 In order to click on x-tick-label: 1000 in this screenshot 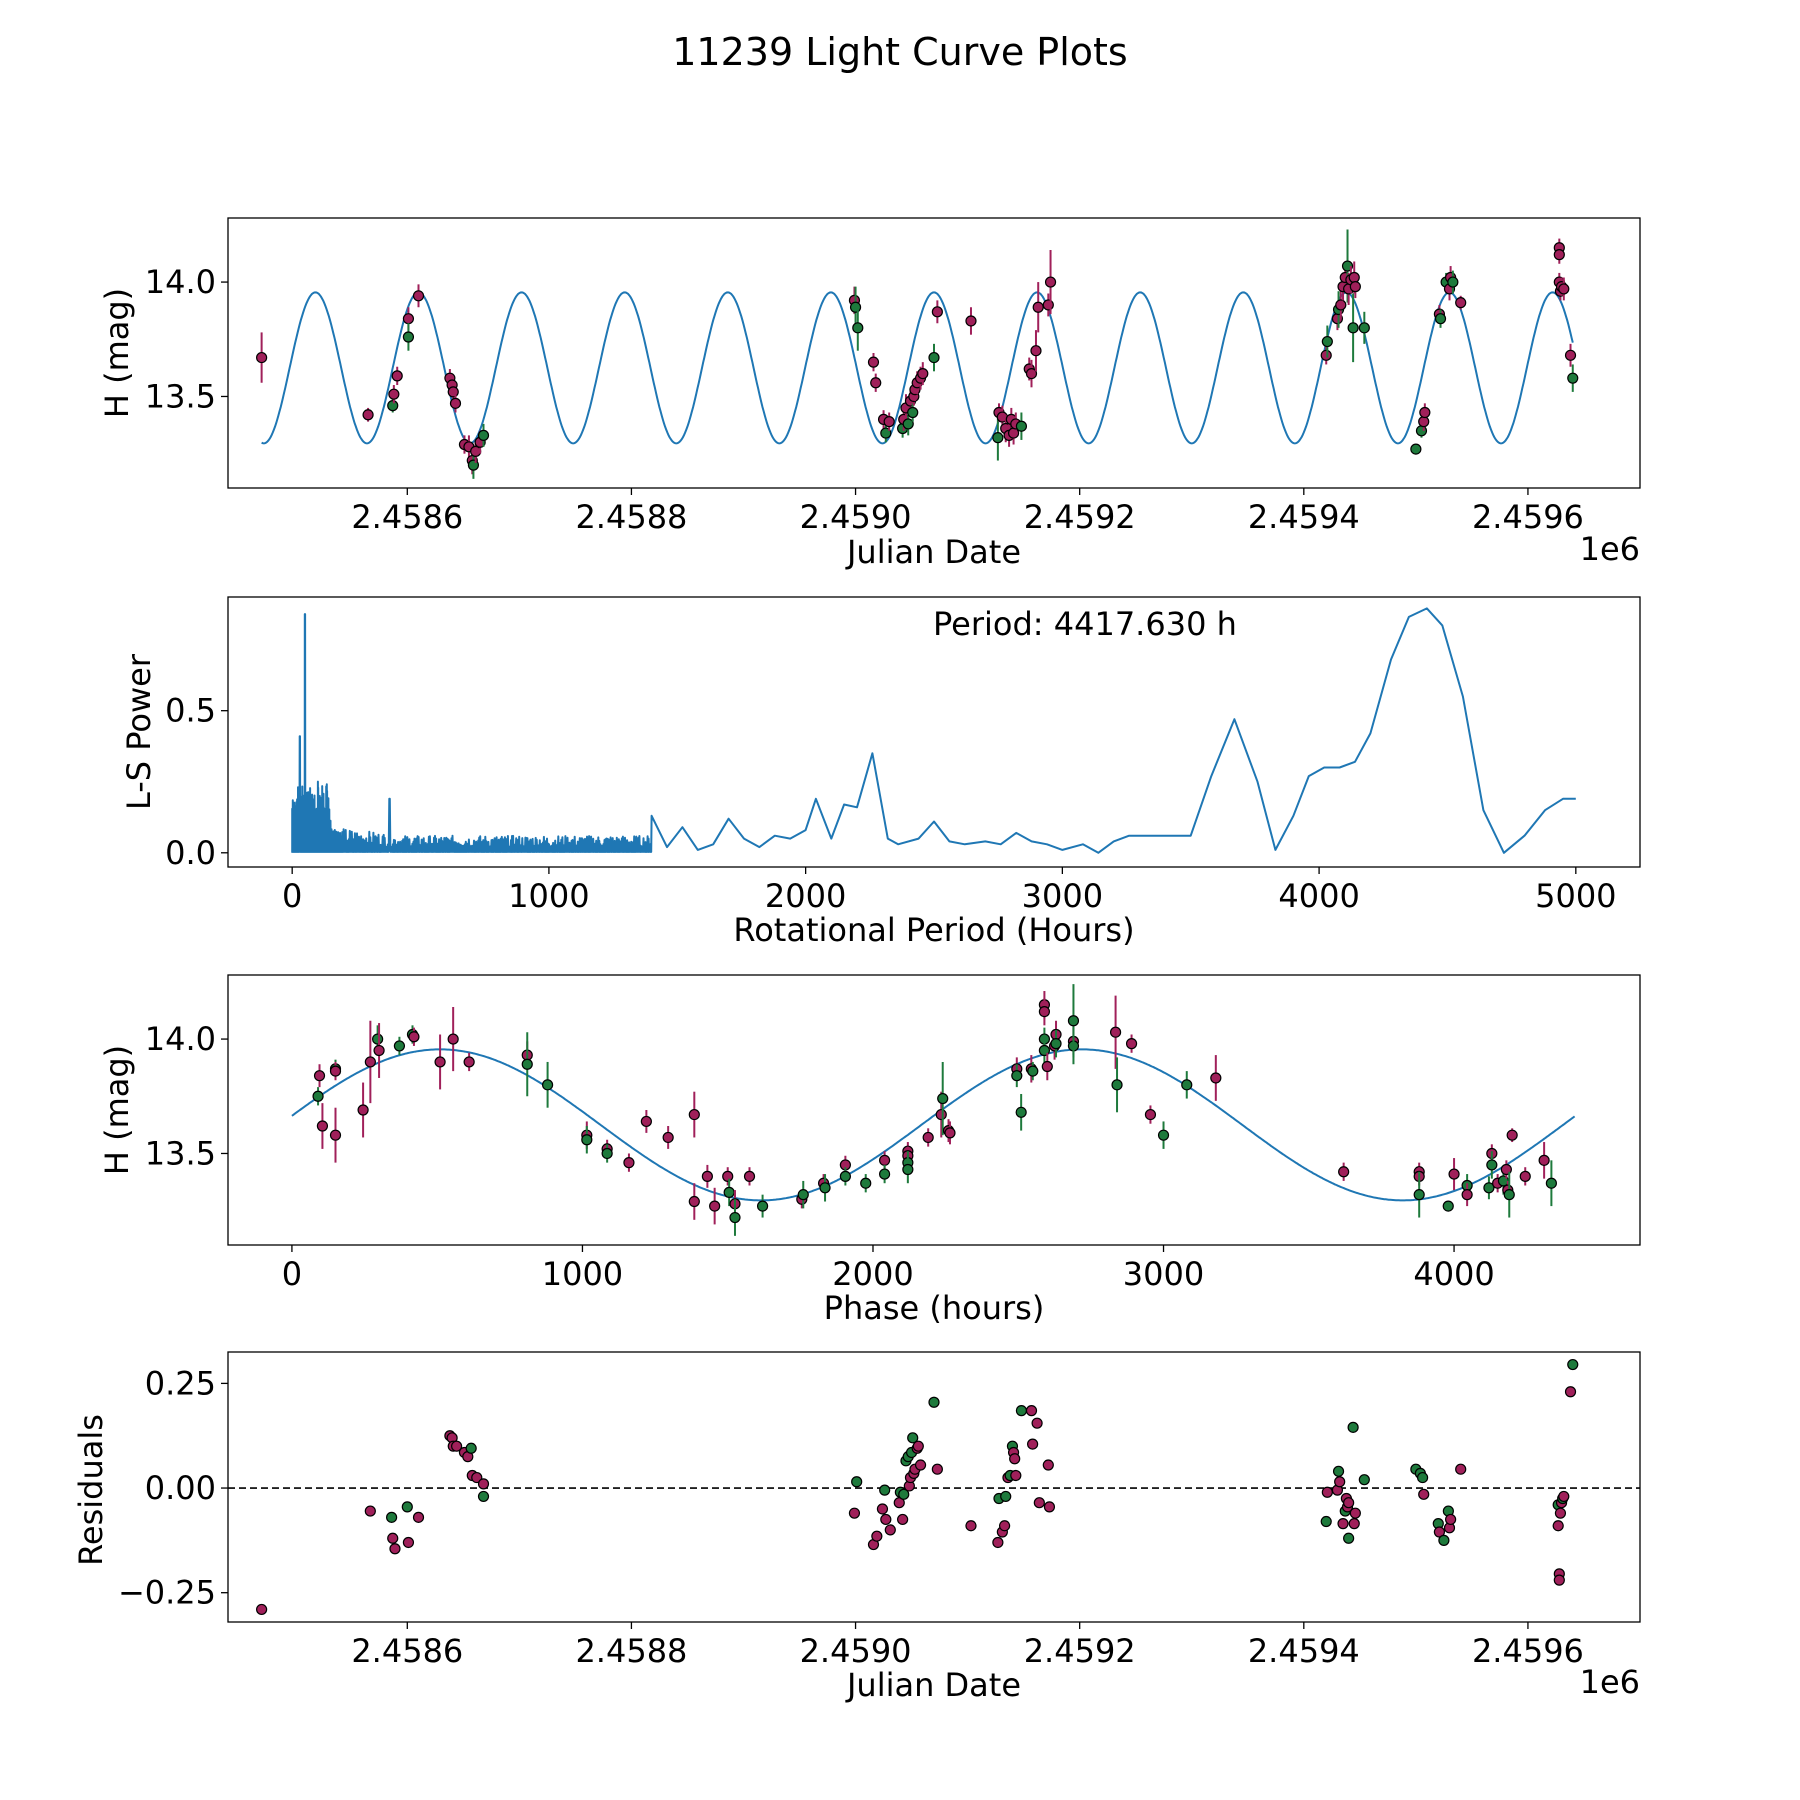, I will do `click(582, 1274)`.